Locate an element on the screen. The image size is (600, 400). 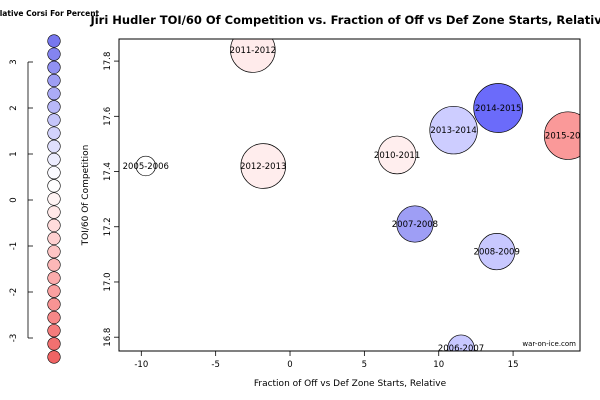
bubble-point: 2008-2009 is located at coordinates (497, 252).